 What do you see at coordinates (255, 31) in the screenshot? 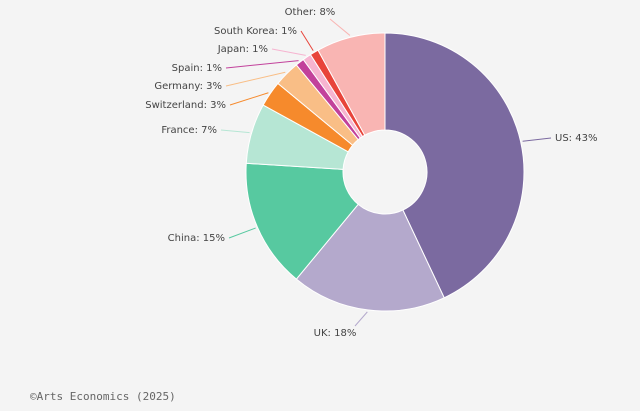
I see `slice-label: South Korea: 1%` at bounding box center [255, 31].